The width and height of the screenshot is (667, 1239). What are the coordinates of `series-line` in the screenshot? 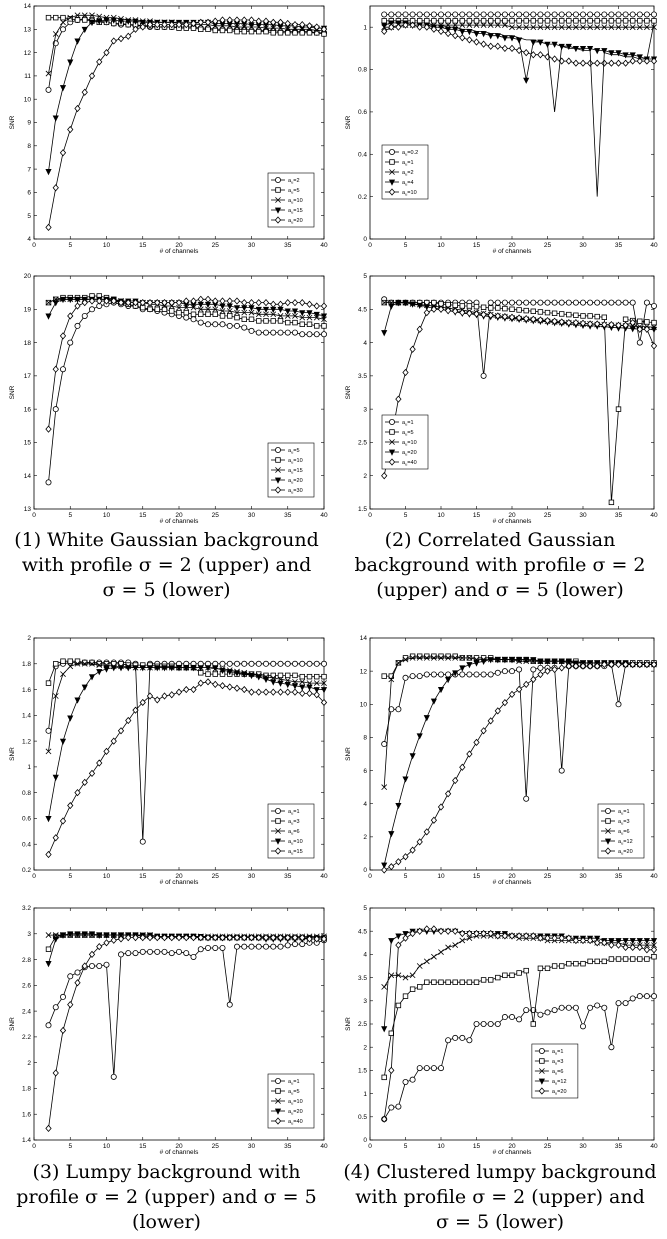 It's located at (519, 109).